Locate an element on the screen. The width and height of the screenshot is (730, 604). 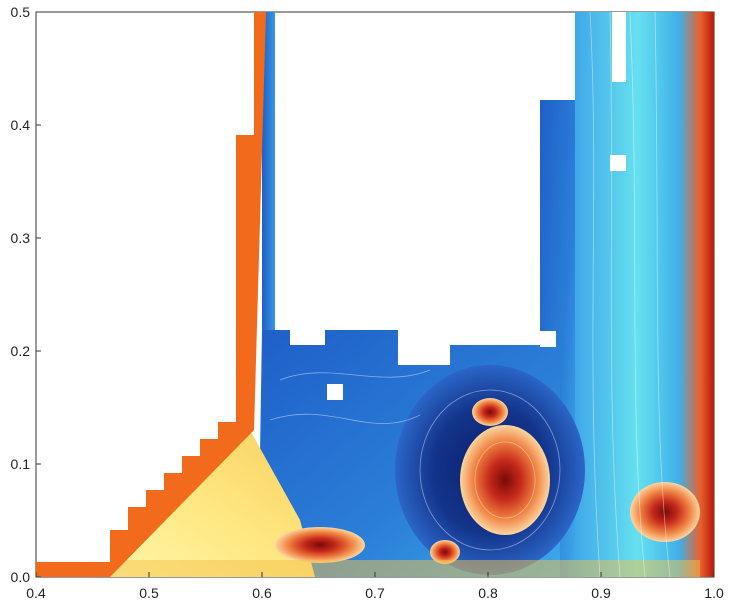
bottom-band is located at coordinates (405, 568).